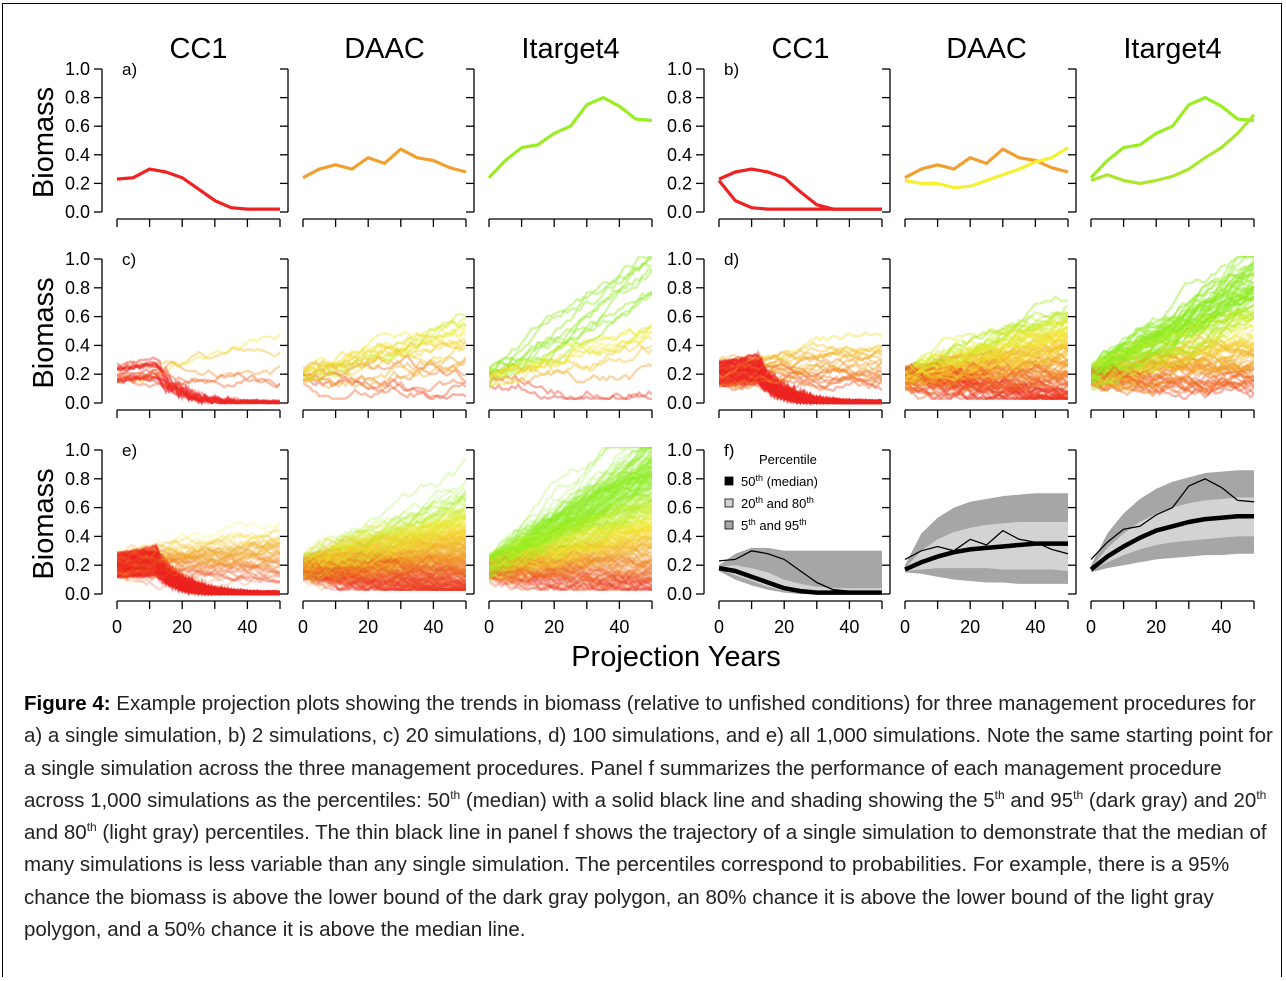  I want to click on y-tick-label: 0.4, so click(77, 345).